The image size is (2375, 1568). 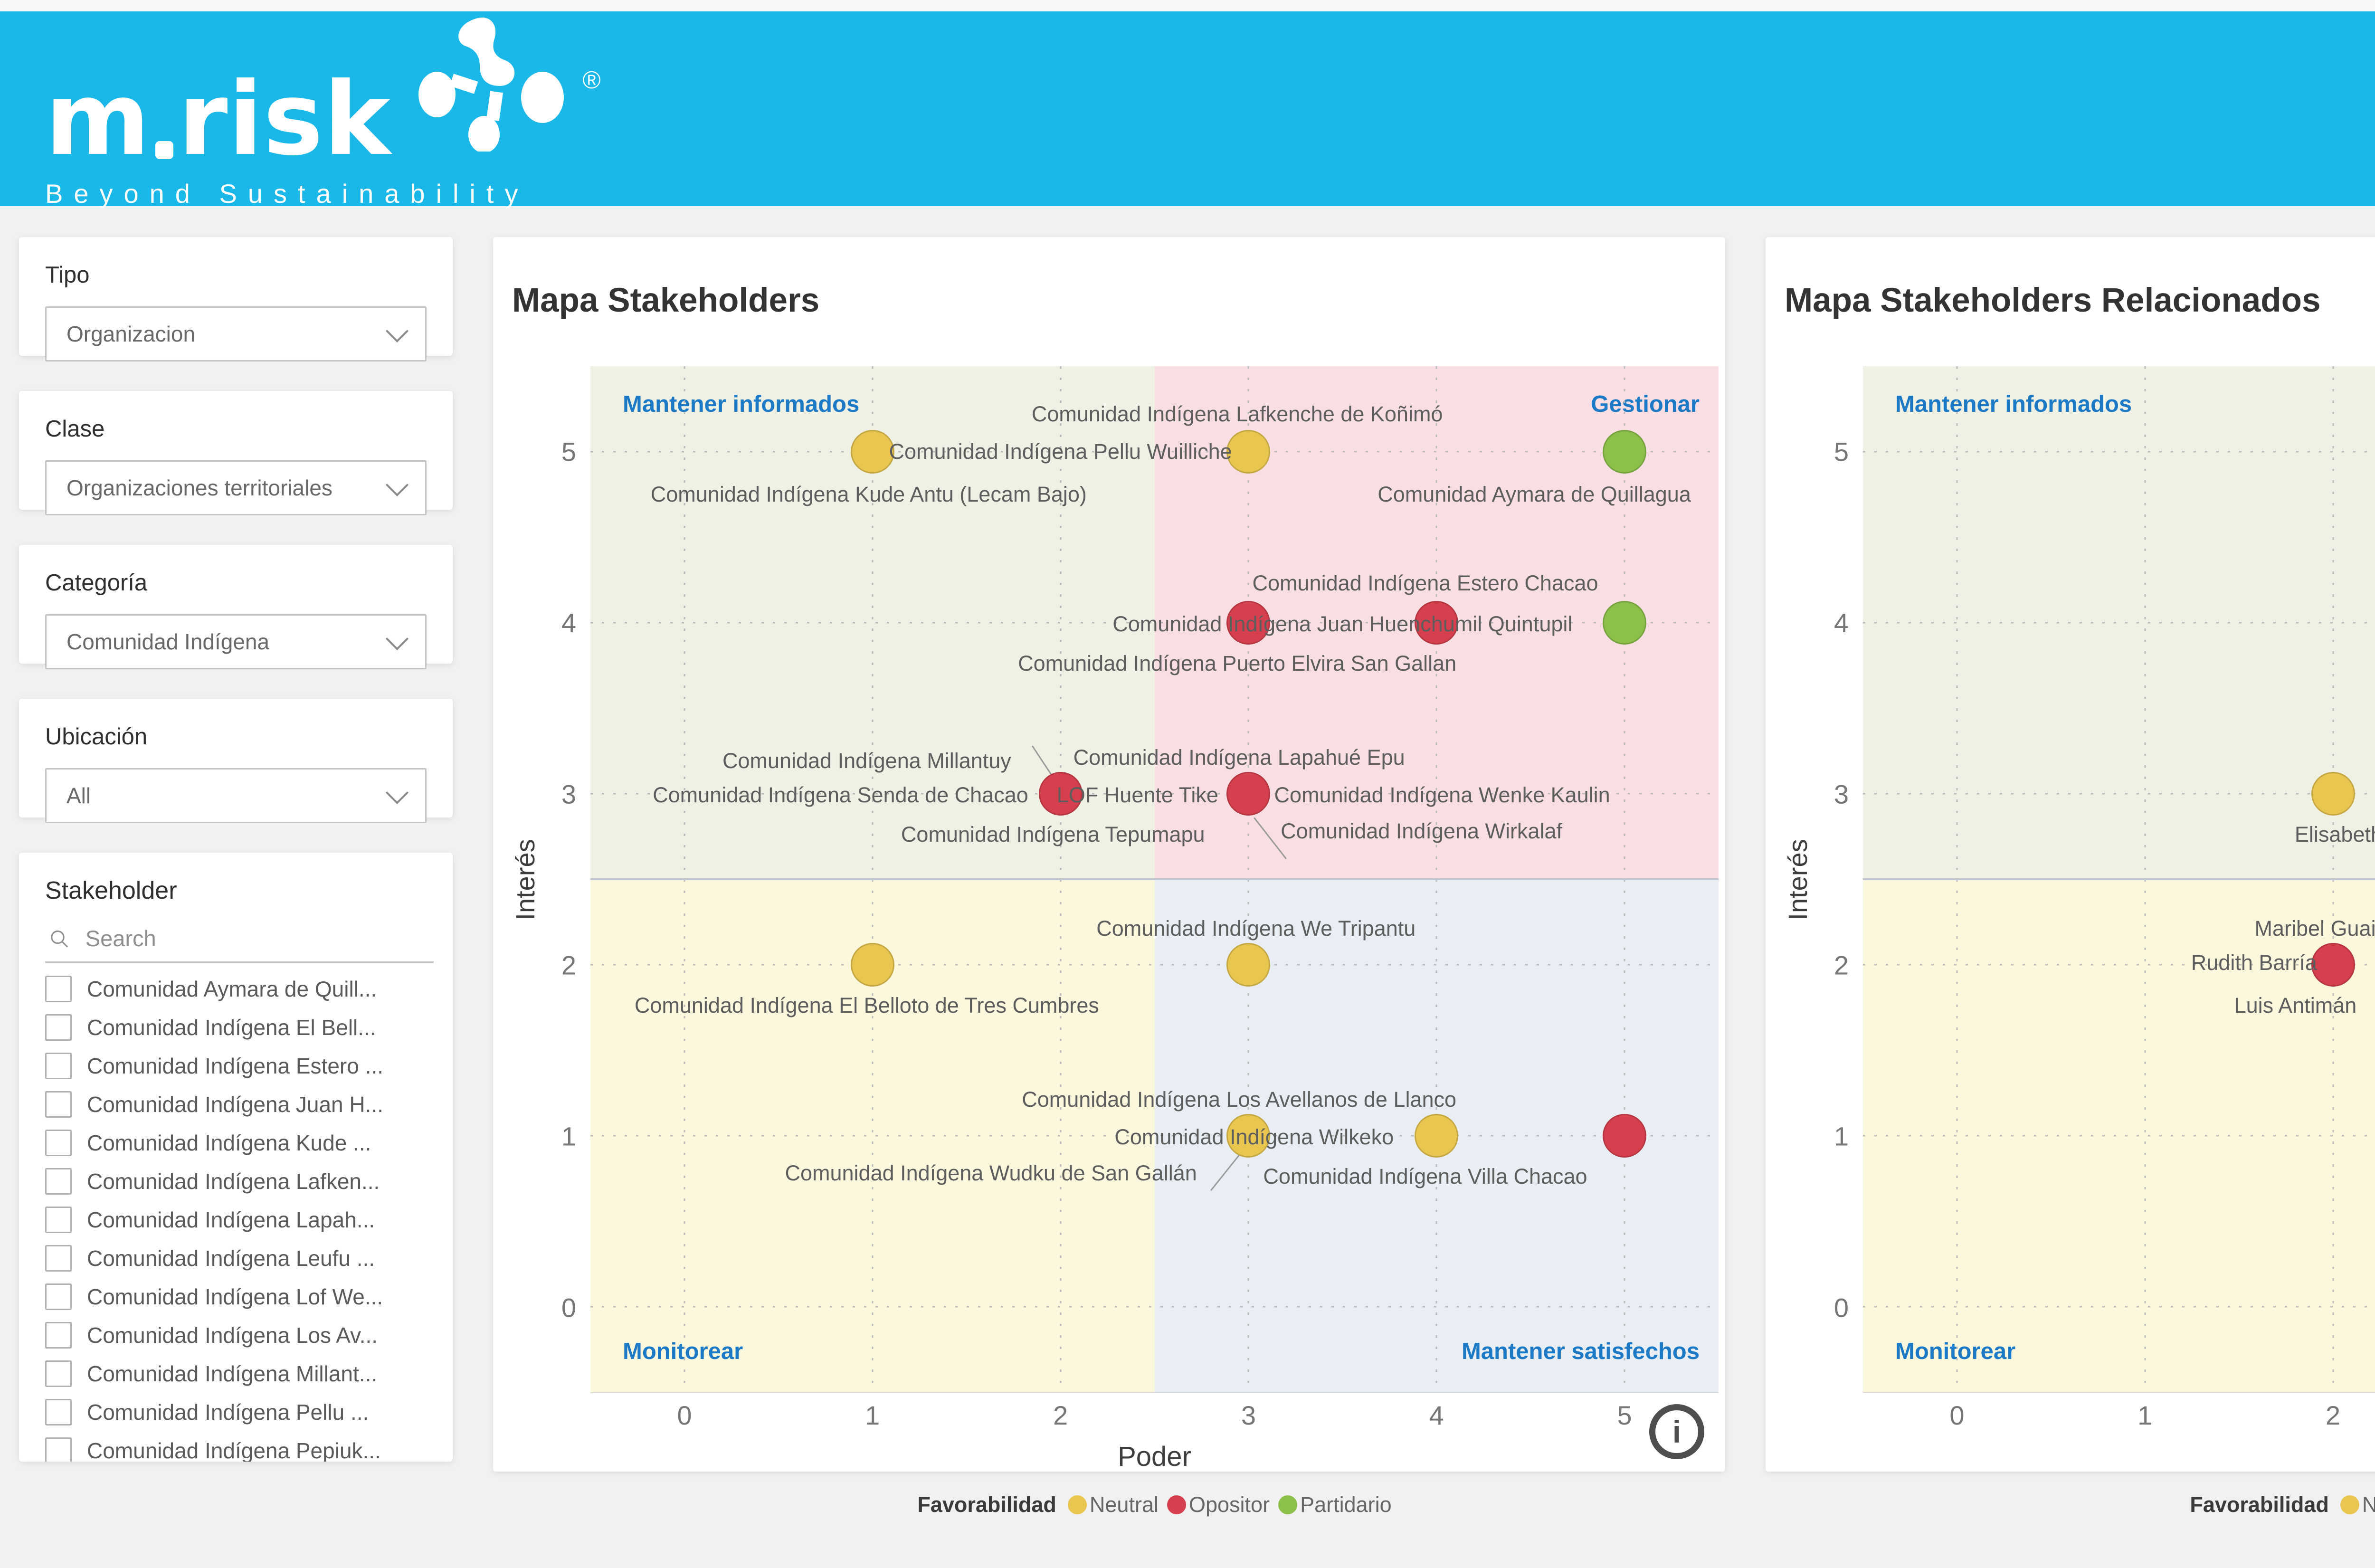 What do you see at coordinates (1256, 928) in the screenshot?
I see `point-label: Comunidad Indígena We Tripantu` at bounding box center [1256, 928].